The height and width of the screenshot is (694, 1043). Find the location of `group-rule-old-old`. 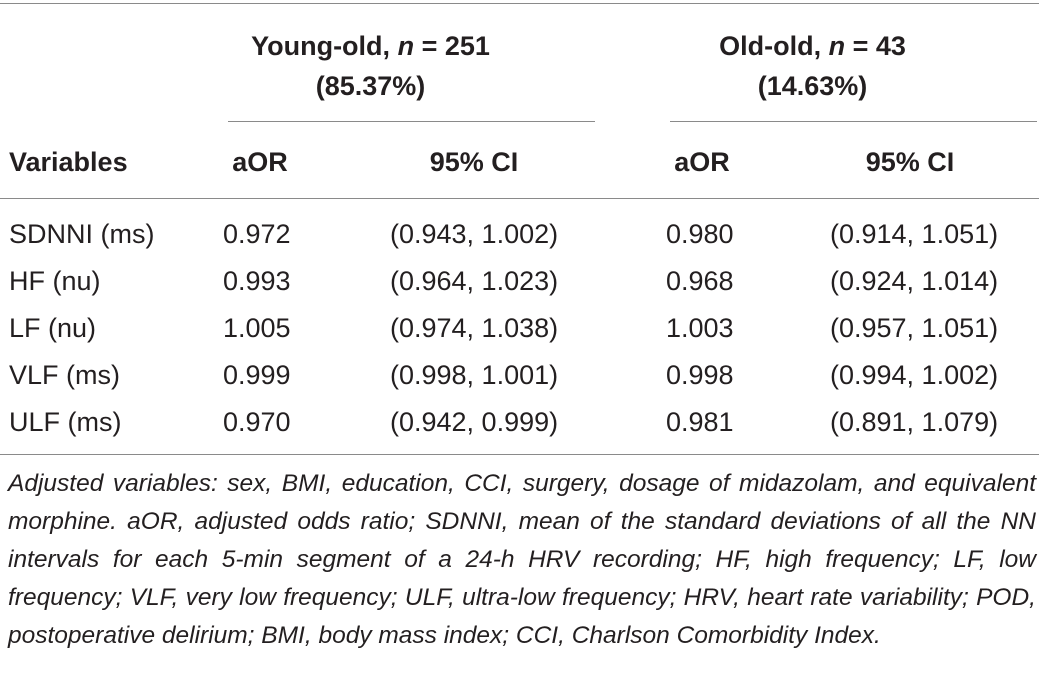

group-rule-old-old is located at coordinates (853, 121).